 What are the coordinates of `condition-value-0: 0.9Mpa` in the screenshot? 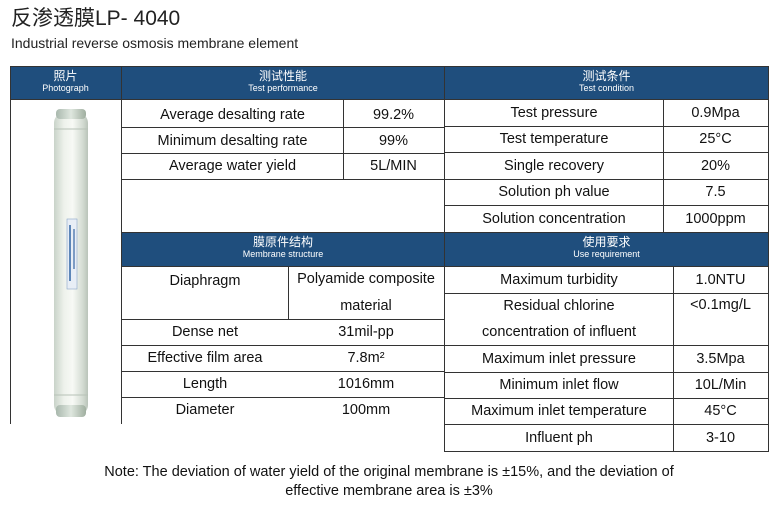 It's located at (715, 112).